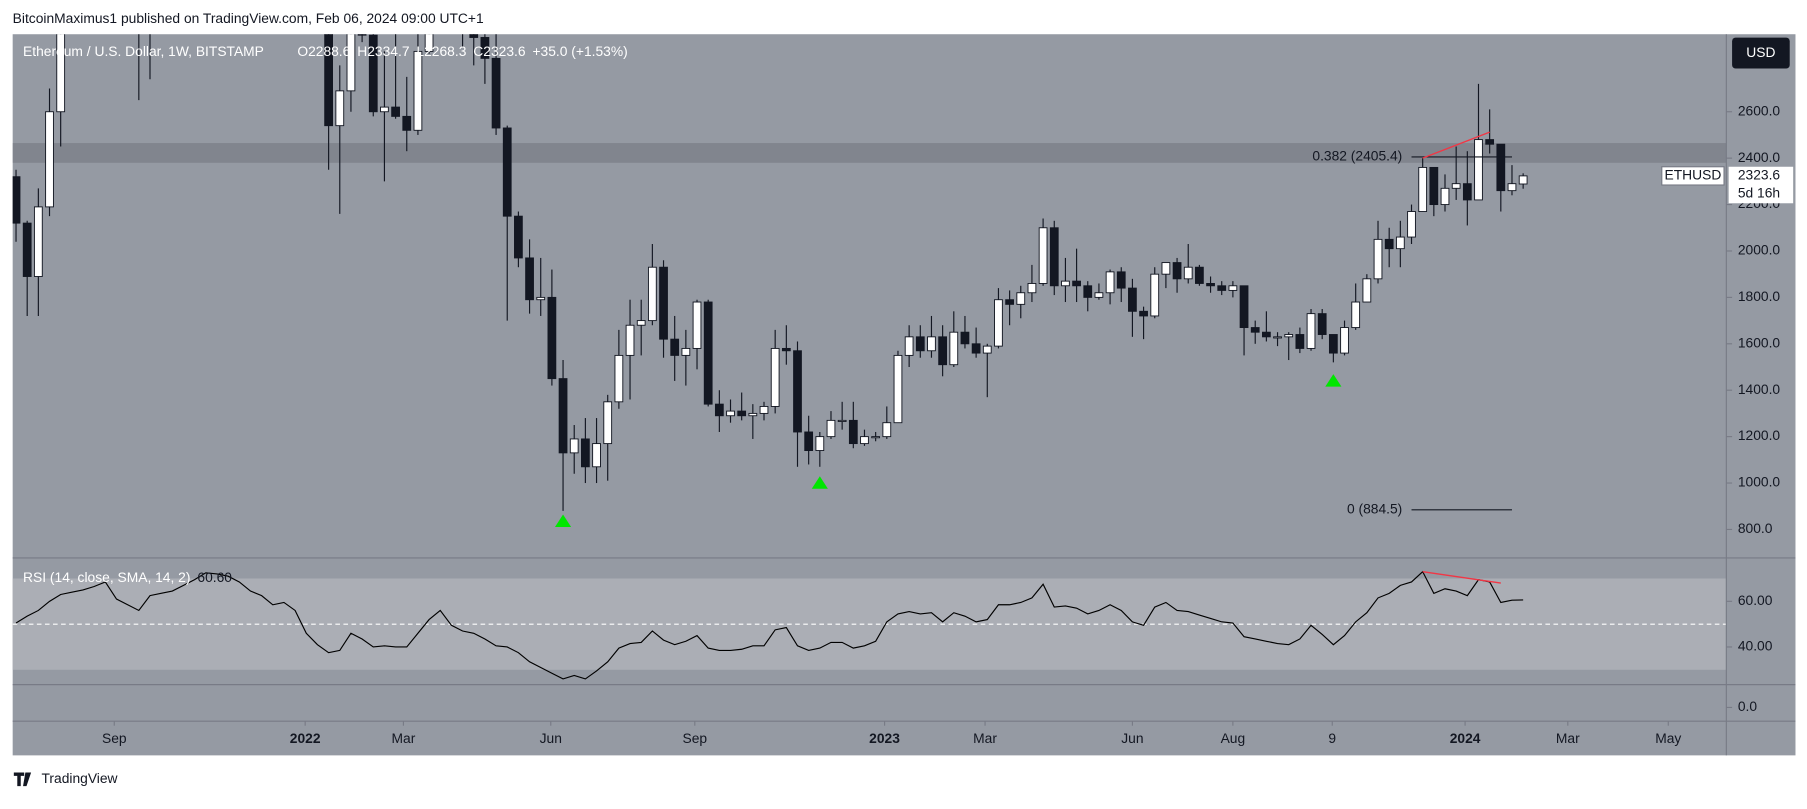 This screenshot has height=809, width=1807. I want to click on x-tick-label: Aug, so click(1233, 738).